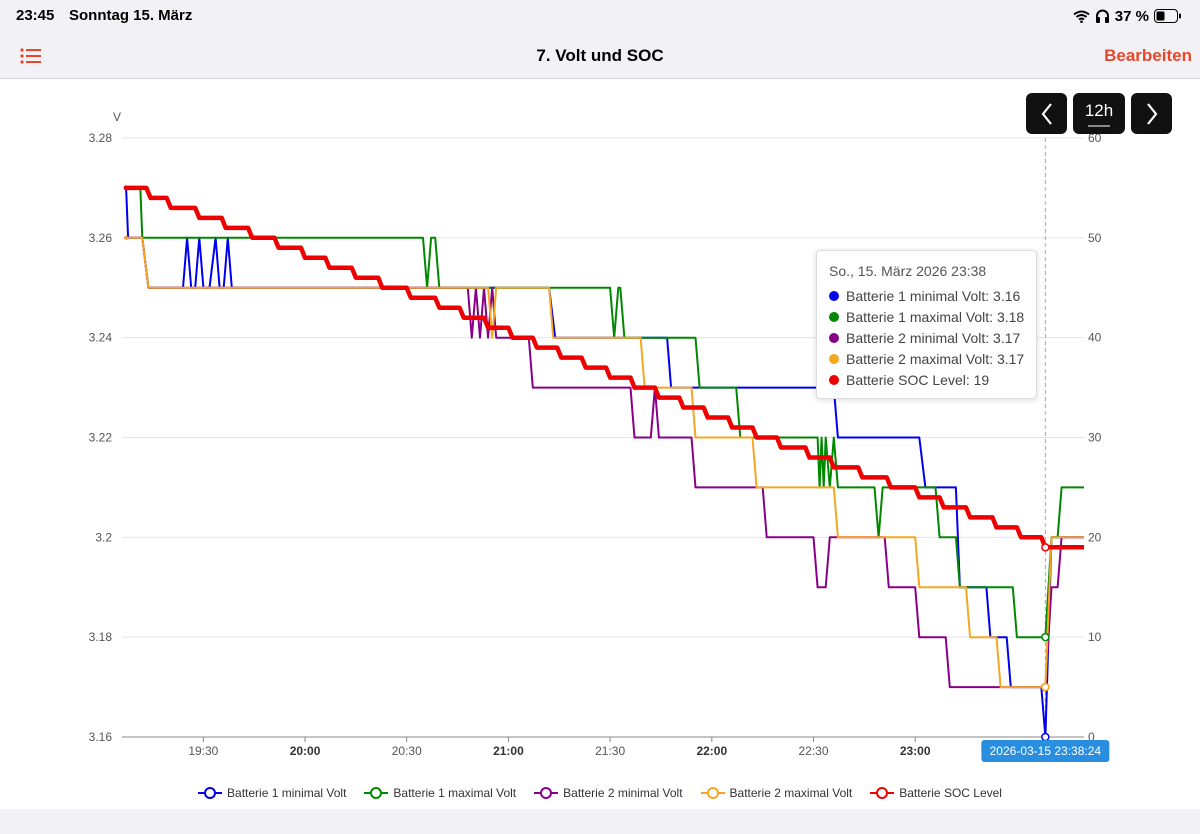 This screenshot has height=834, width=1200. I want to click on time-range-underline, so click(1099, 125).